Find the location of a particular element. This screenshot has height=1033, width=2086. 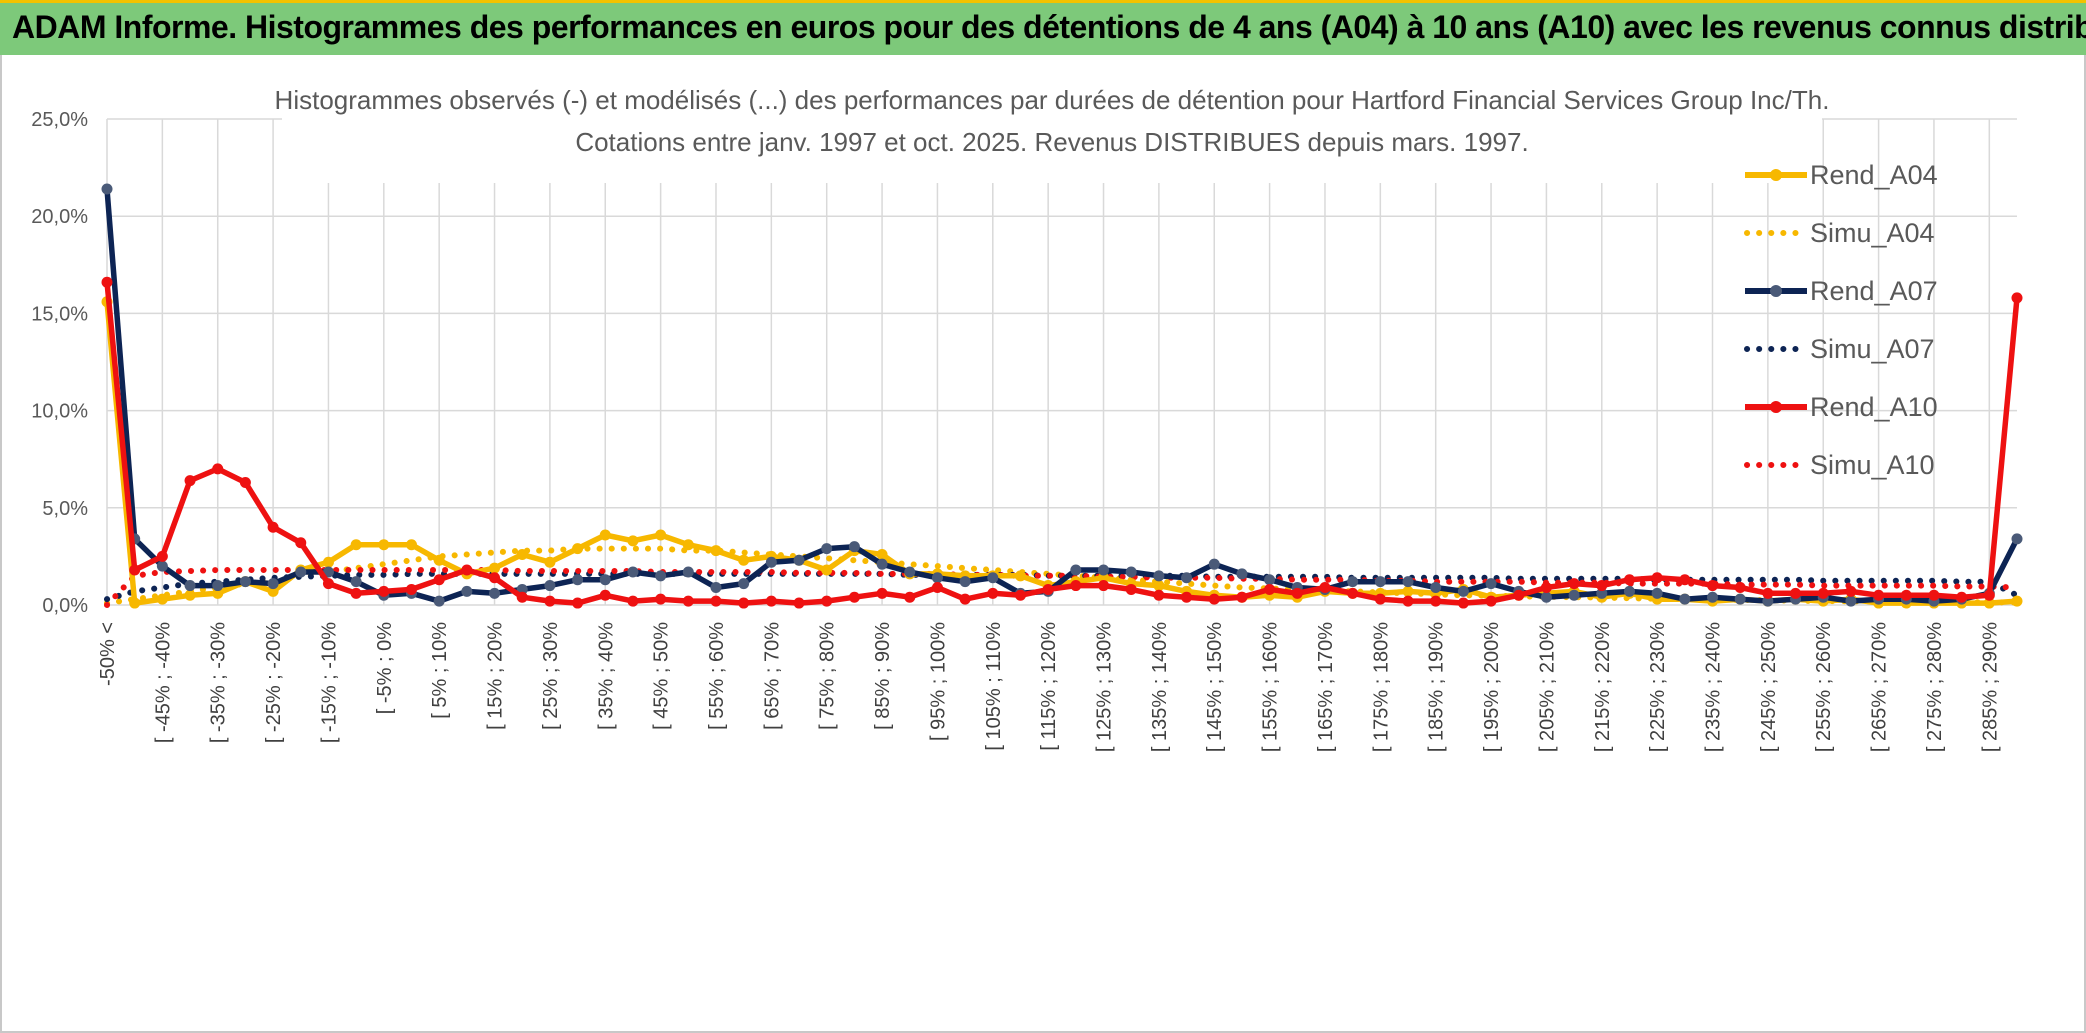

x-tick-label: [ 185% ; 190% is located at coordinates (1437, 687).